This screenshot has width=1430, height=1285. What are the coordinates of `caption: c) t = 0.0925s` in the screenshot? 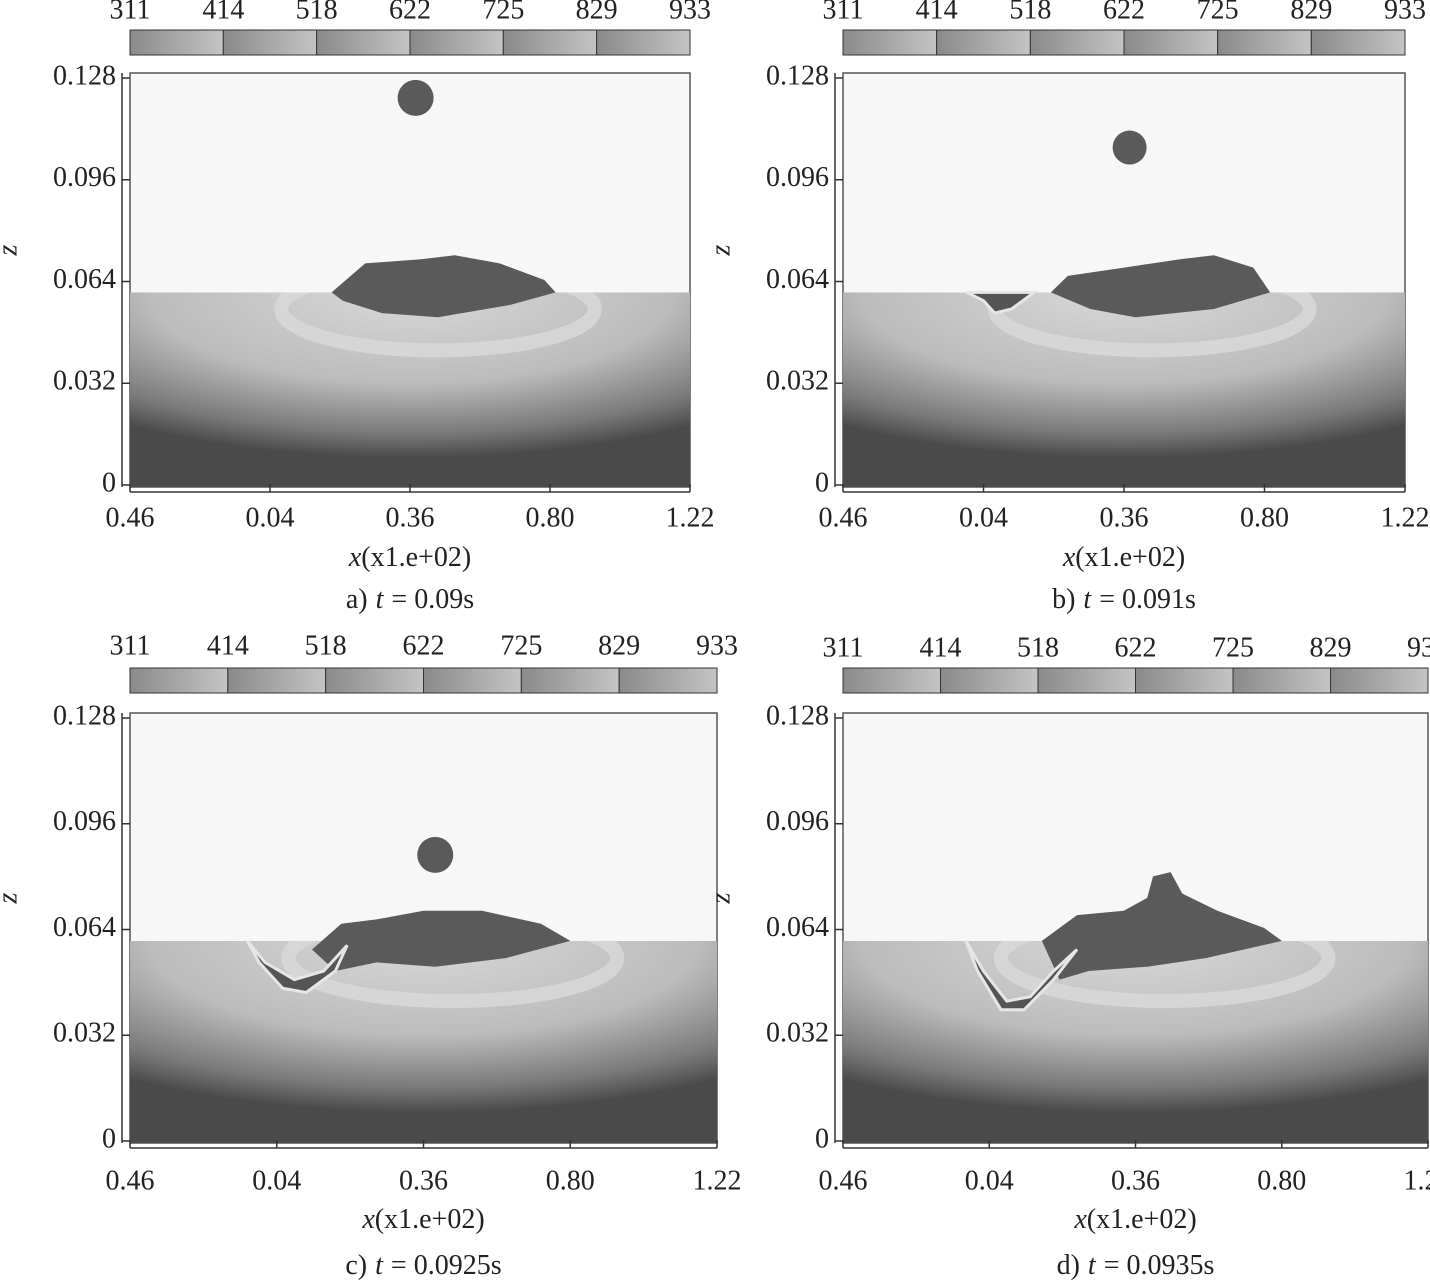 It's located at (423, 1265).